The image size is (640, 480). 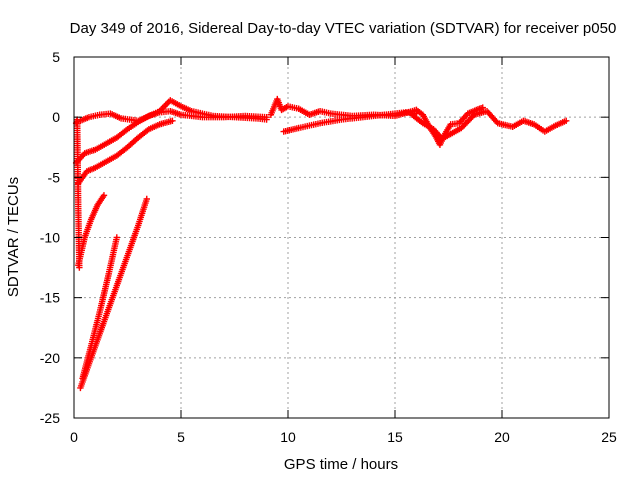 I want to click on y-tick-label: -5, so click(x=54, y=177).